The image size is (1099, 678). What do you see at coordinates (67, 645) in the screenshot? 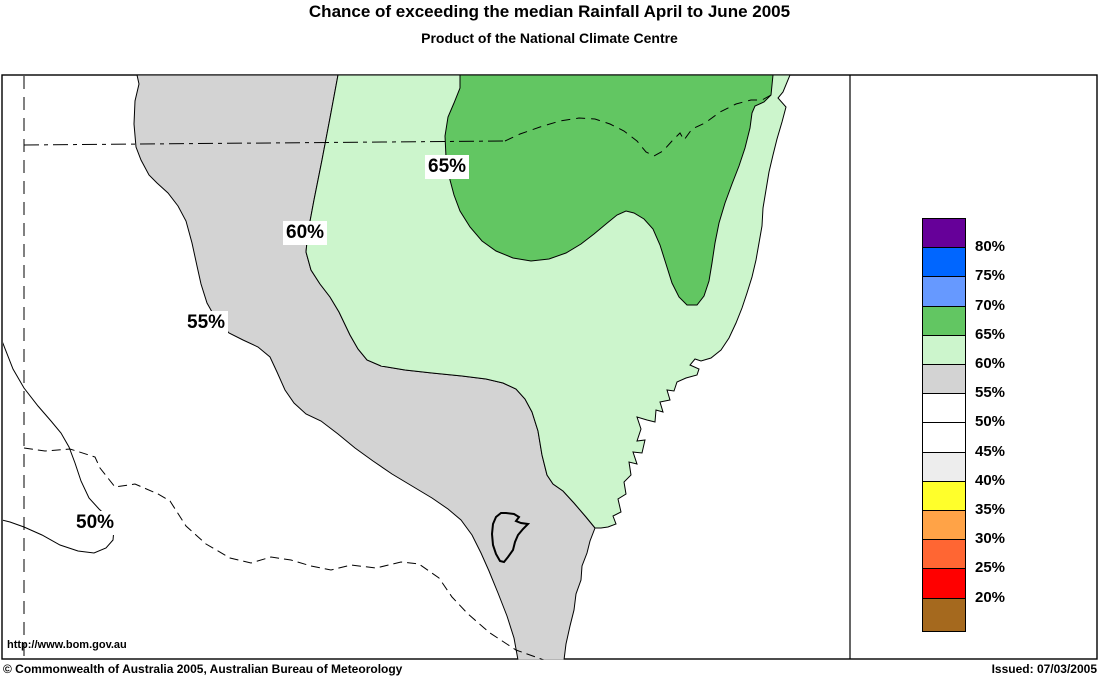
I see `url-label: http://www.bom.gov.au` at bounding box center [67, 645].